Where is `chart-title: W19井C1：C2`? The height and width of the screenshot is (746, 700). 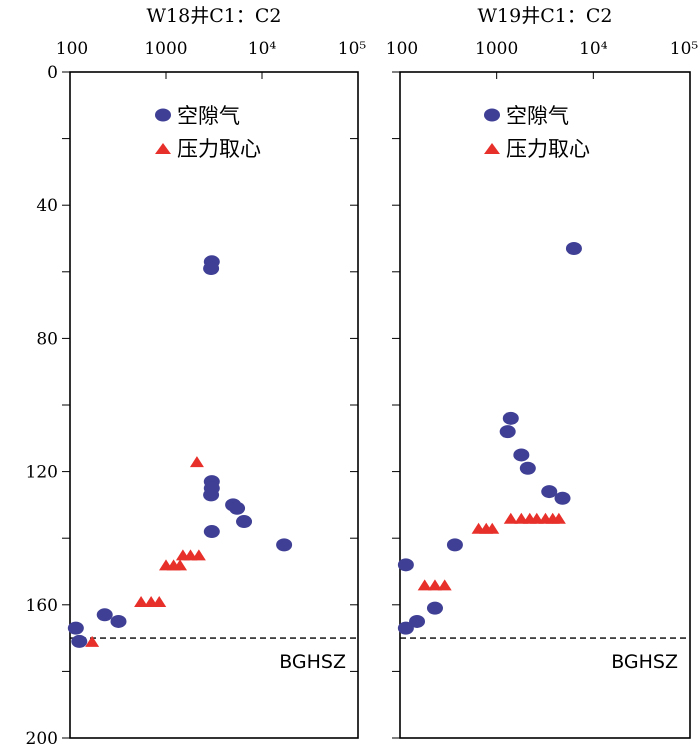
chart-title: W19井C1：C2 is located at coordinates (545, 16).